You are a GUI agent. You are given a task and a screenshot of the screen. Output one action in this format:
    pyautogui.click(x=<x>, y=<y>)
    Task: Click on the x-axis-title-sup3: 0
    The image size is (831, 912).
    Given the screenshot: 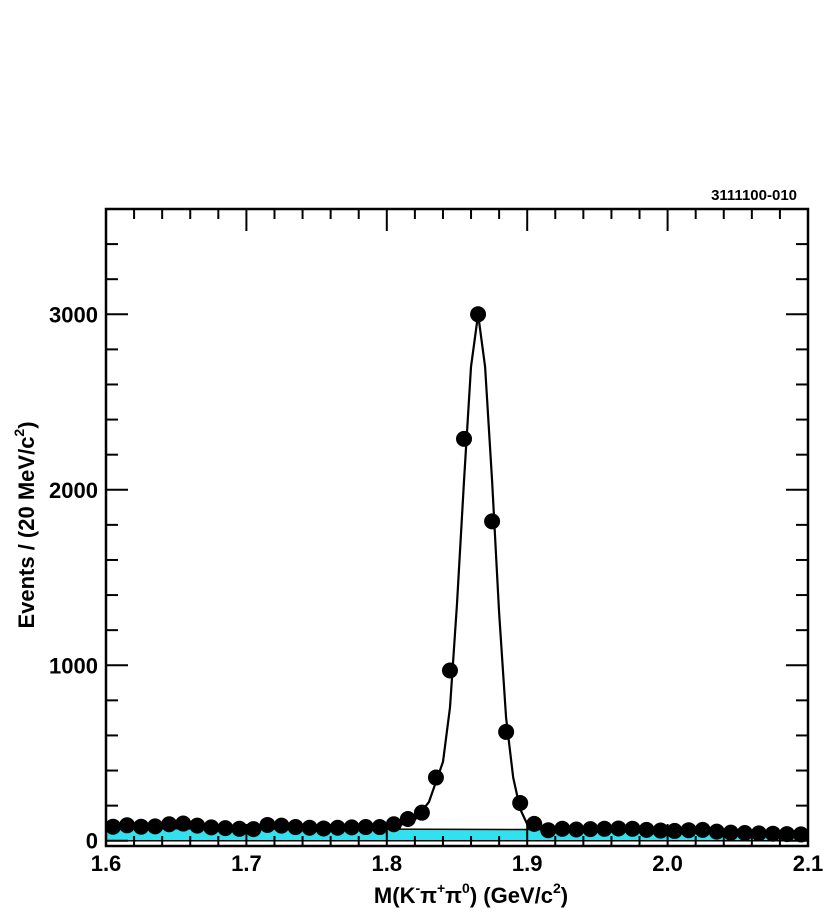 What is the action you would take?
    pyautogui.click(x=466, y=888)
    